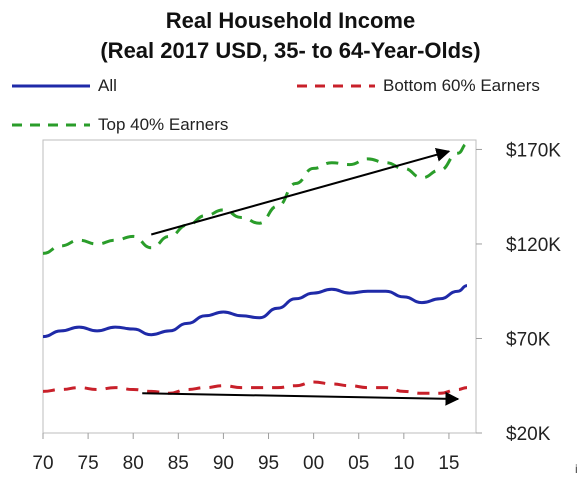  Describe the element at coordinates (42, 463) in the screenshot. I see `x-tick-label: 70` at that location.